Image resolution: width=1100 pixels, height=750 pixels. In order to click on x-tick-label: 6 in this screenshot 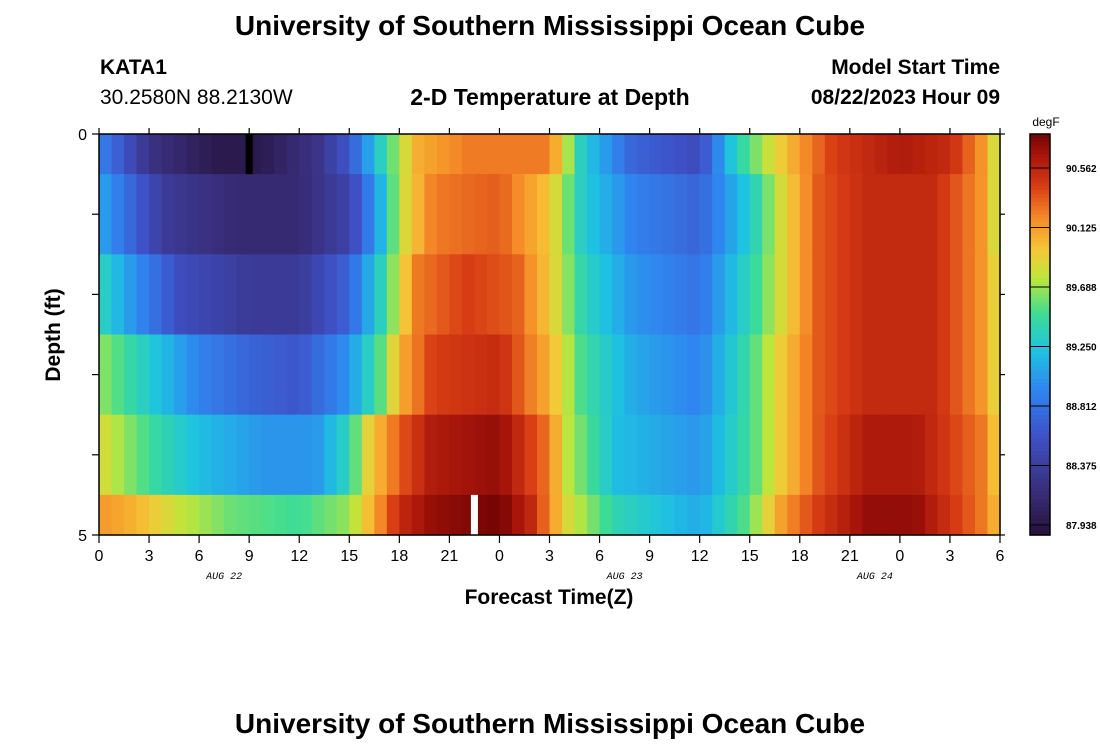, I will do `click(599, 556)`.